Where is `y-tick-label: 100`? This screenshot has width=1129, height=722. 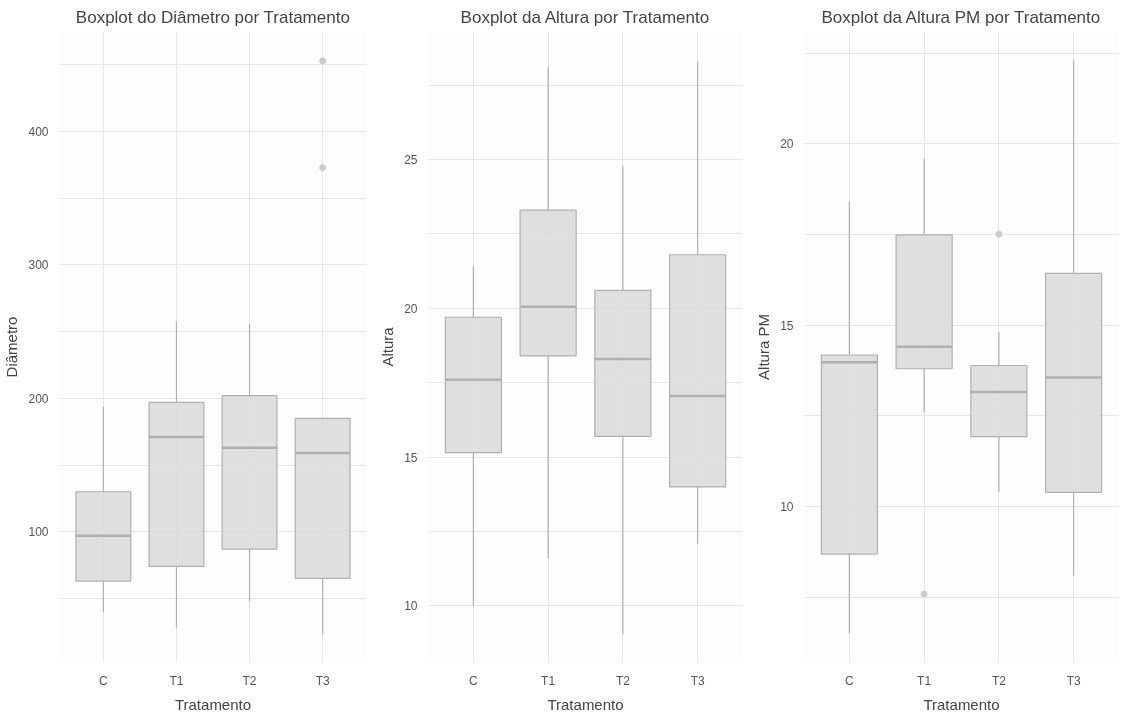 y-tick-label: 100 is located at coordinates (38, 532).